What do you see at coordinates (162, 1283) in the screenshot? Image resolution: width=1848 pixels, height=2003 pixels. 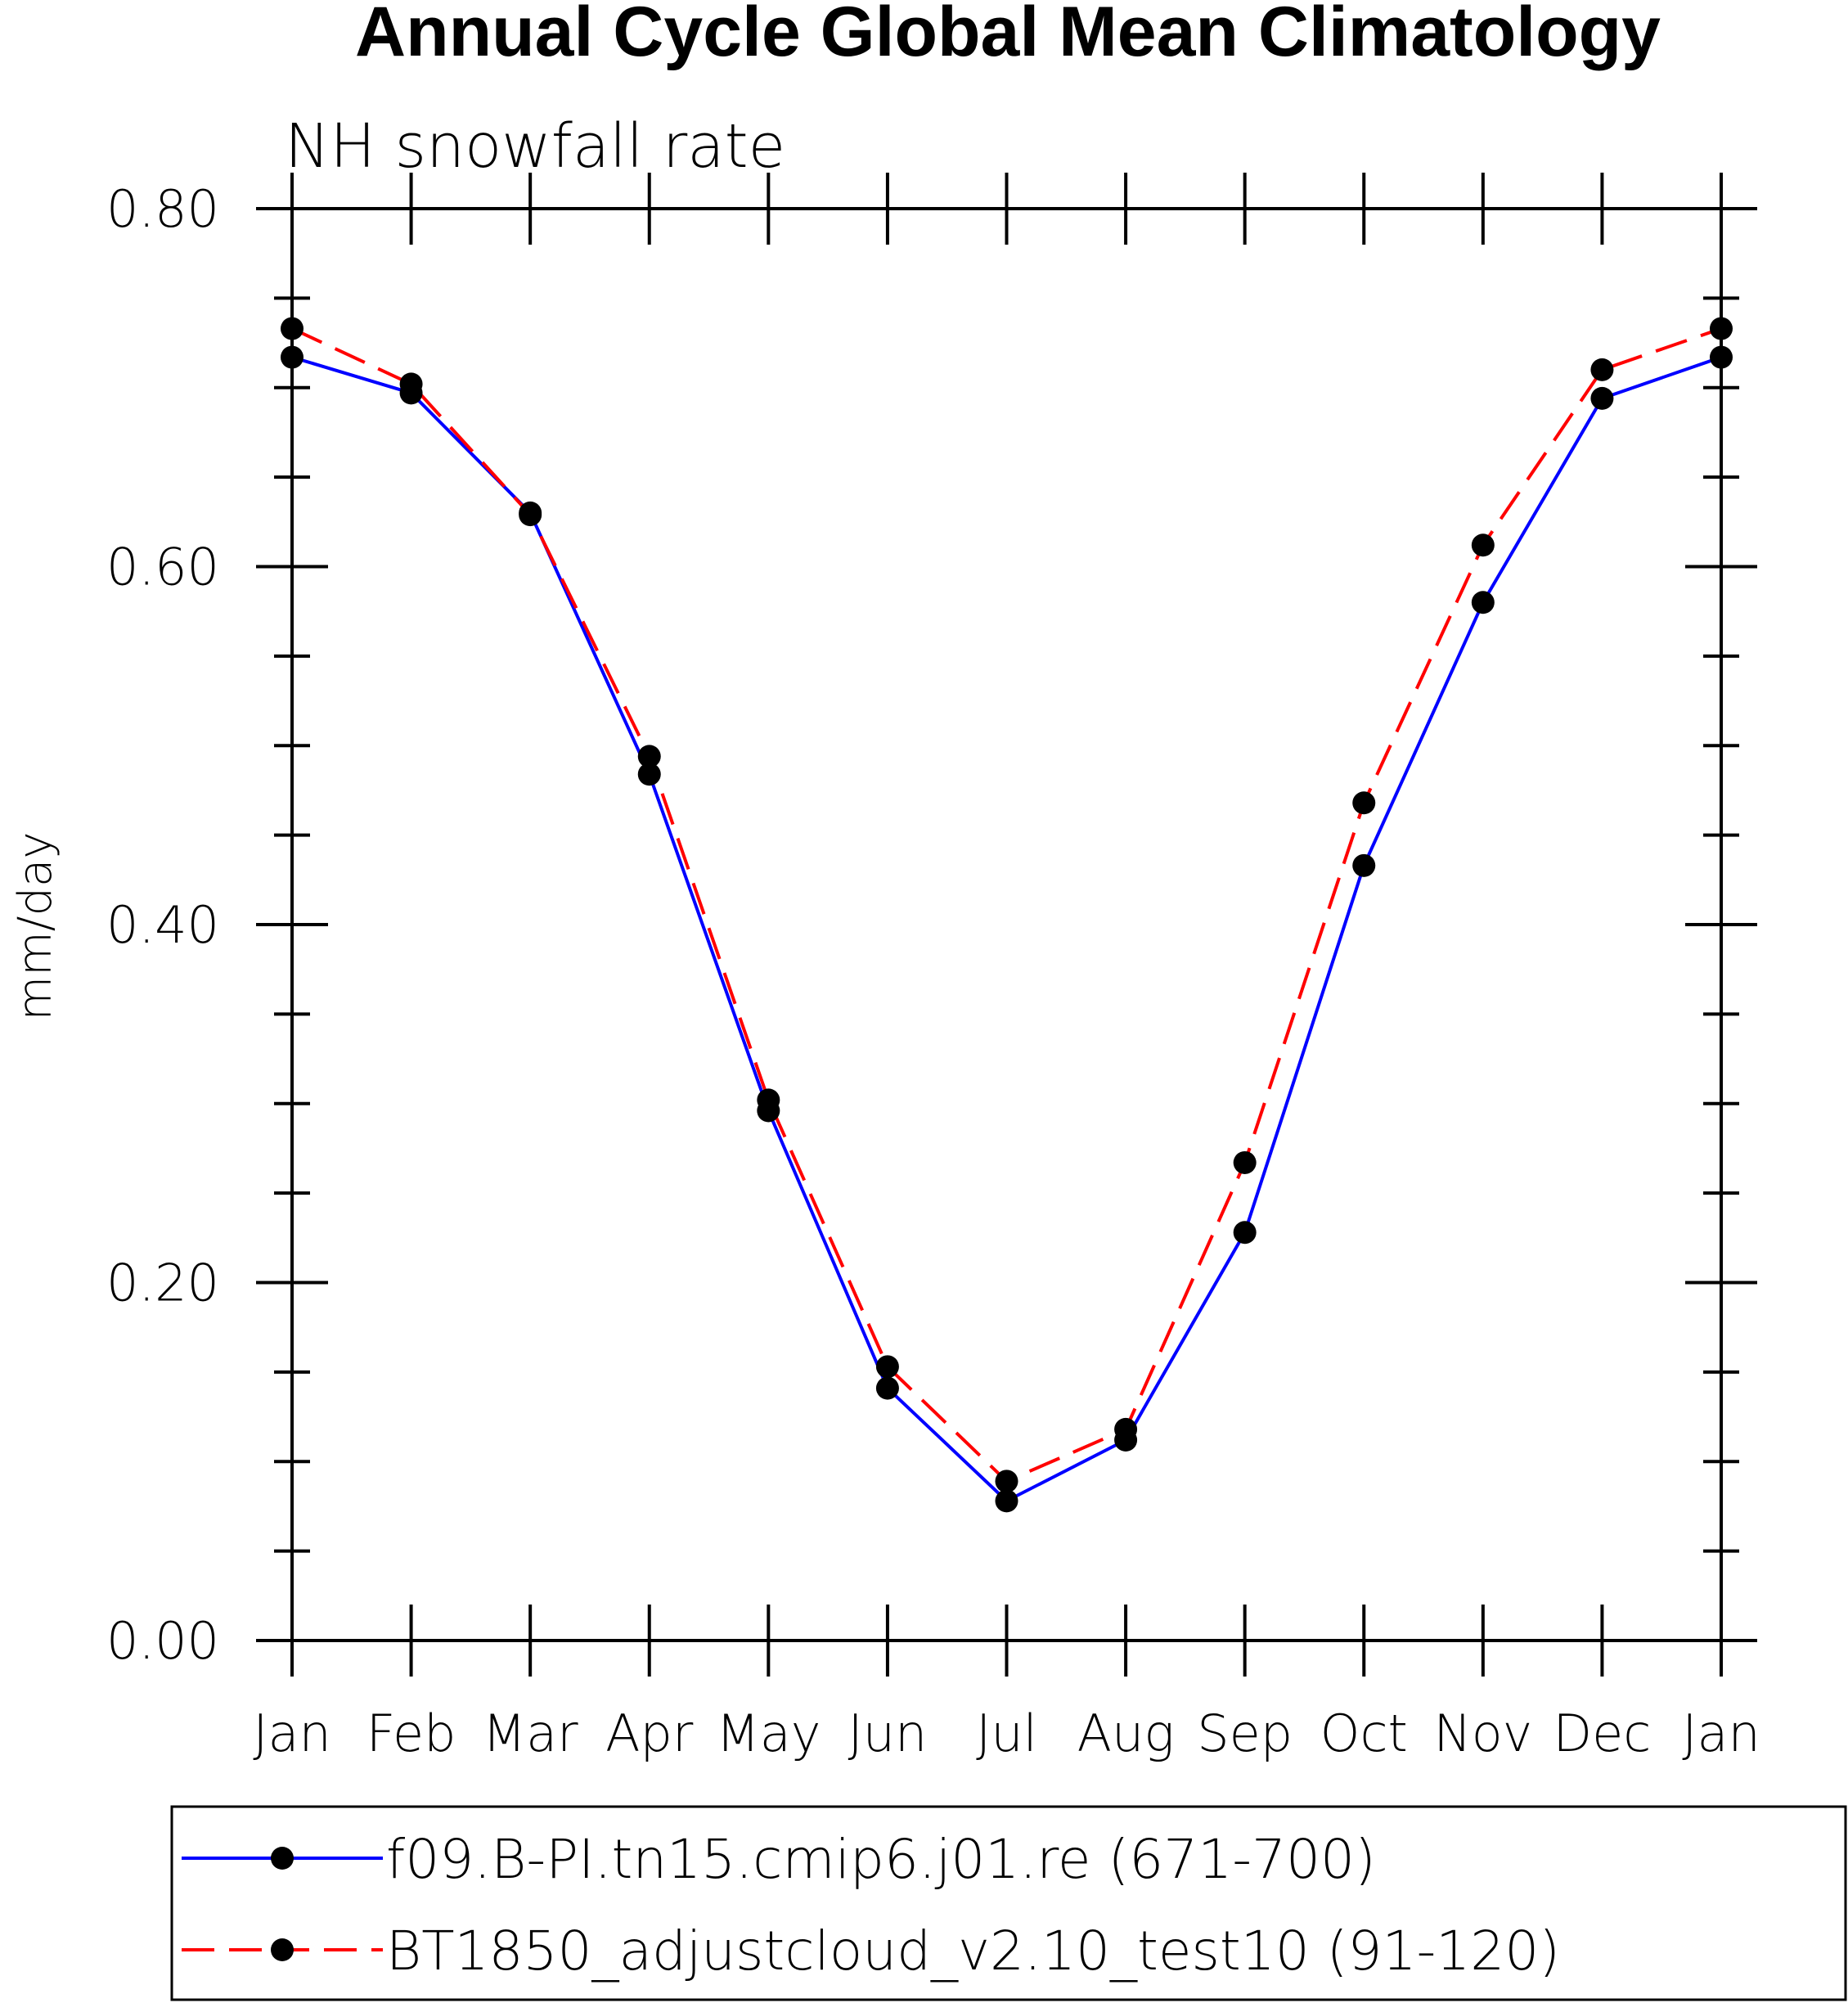 I see `y-tick-label: 0.20` at bounding box center [162, 1283].